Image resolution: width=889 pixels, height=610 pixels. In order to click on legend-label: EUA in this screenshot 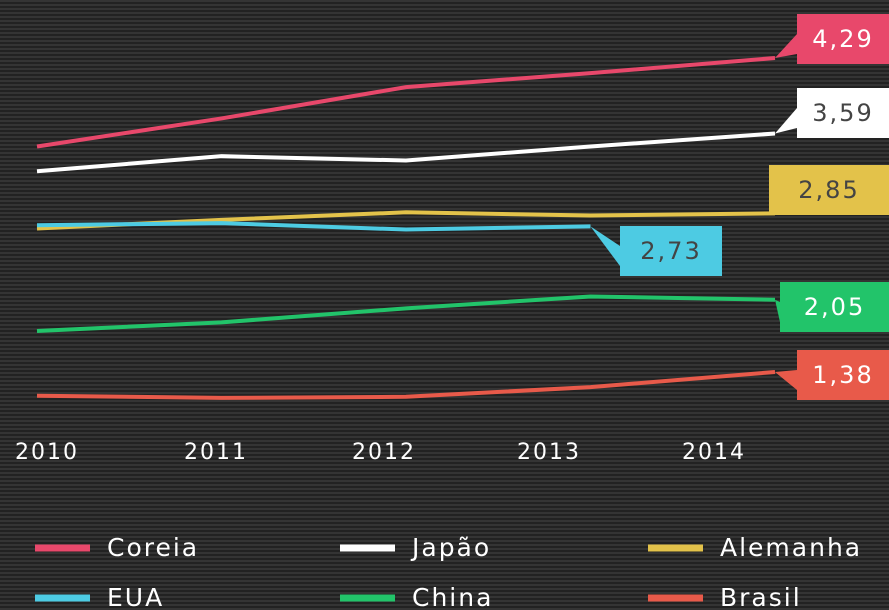, I will do `click(135, 596)`.